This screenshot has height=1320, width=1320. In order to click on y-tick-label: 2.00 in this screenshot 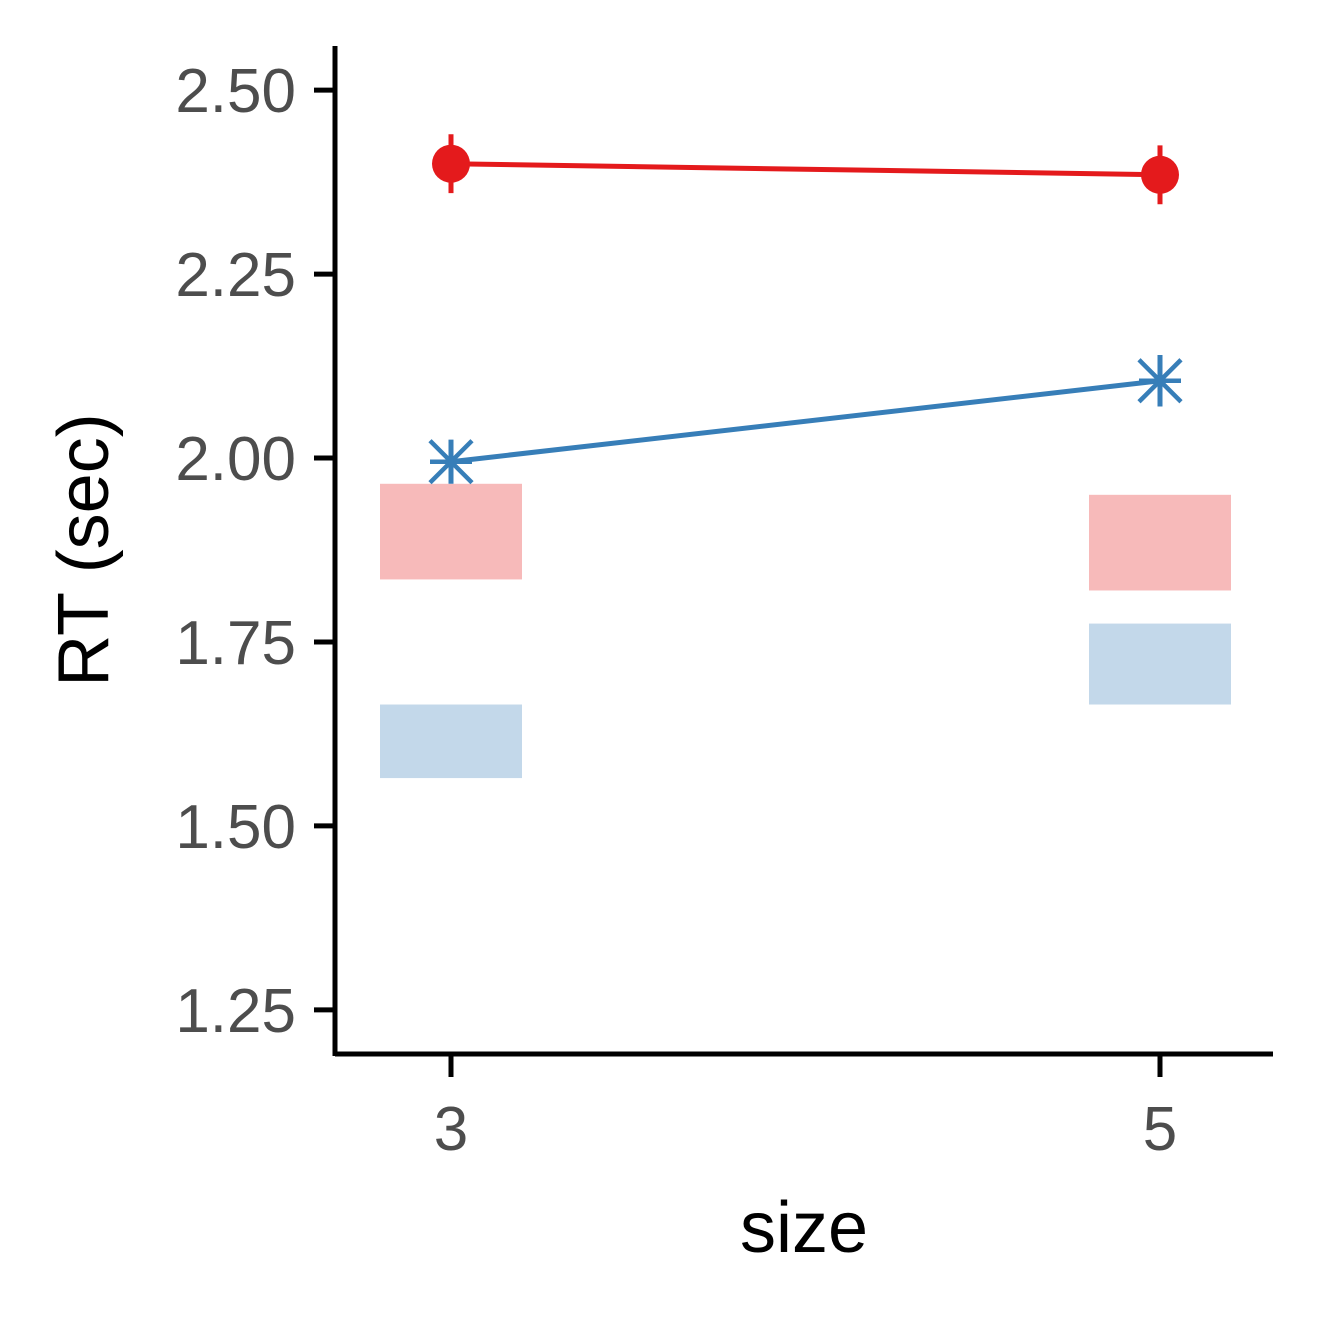, I will do `click(235, 459)`.